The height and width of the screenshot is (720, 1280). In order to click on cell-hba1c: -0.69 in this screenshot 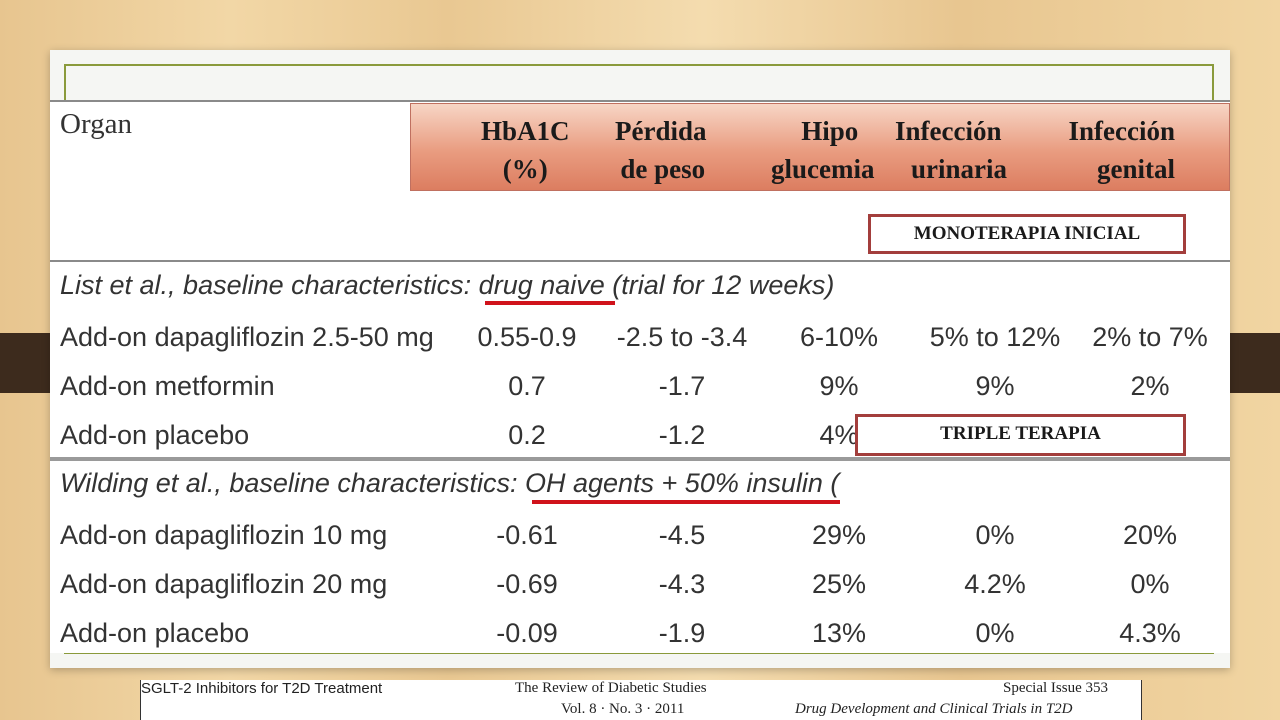, I will do `click(527, 584)`.